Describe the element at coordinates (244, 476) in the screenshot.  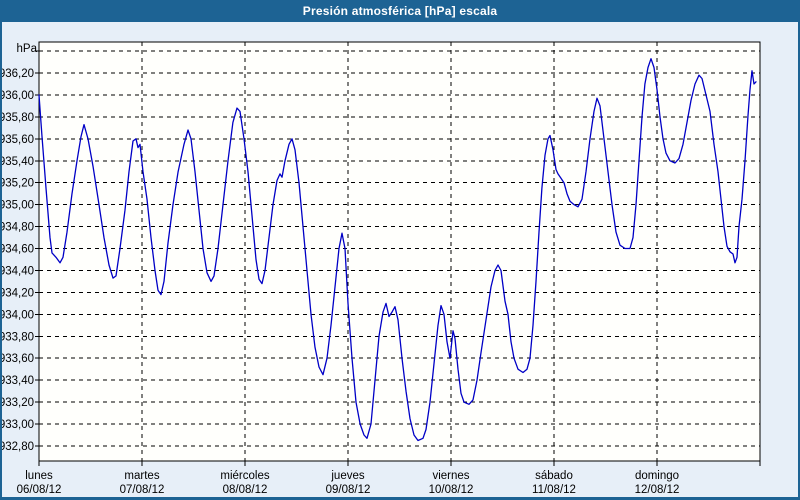
I see `x-axis-day-label: miércoles` at that location.